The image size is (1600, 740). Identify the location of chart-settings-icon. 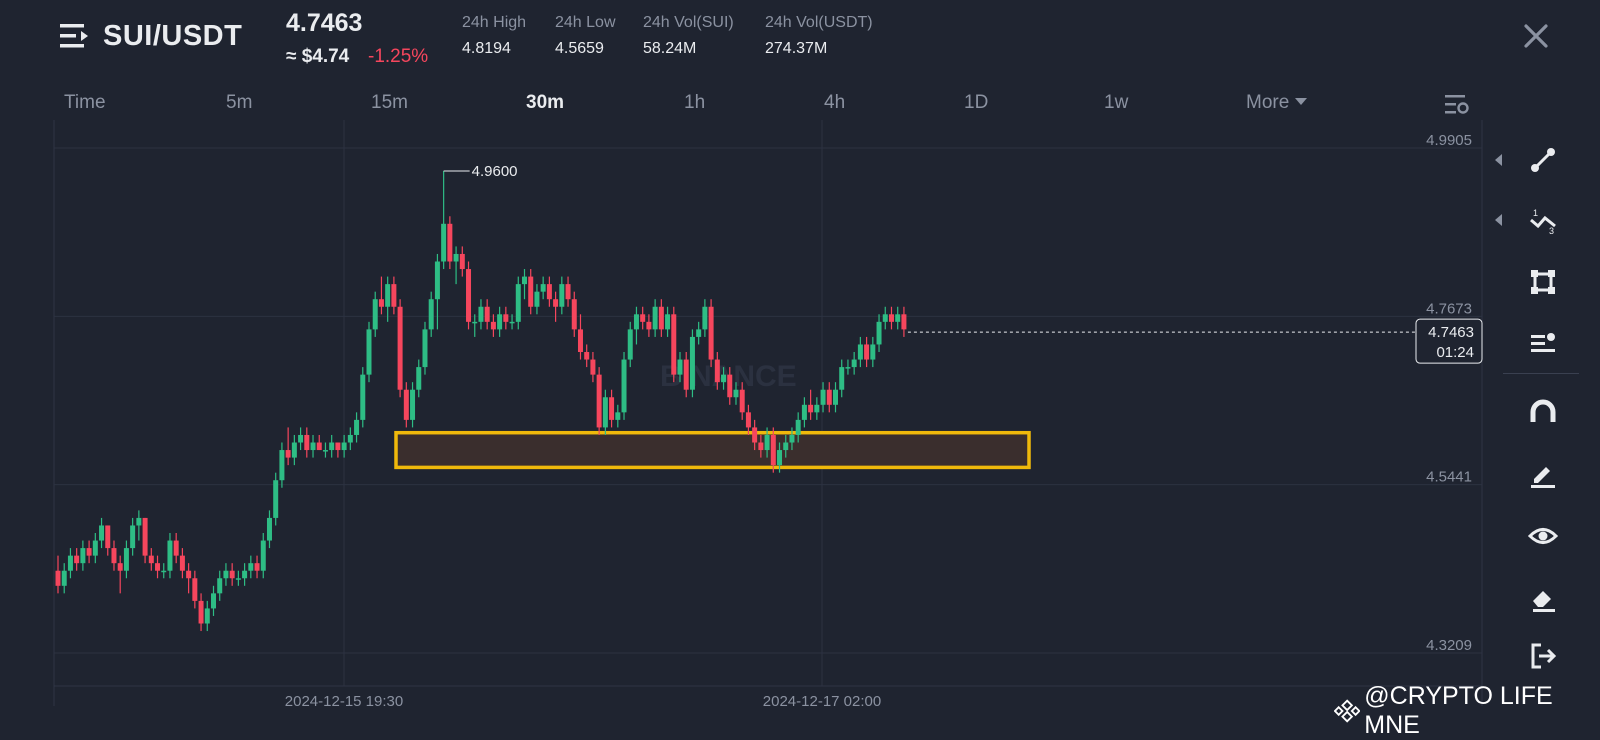
(1457, 104).